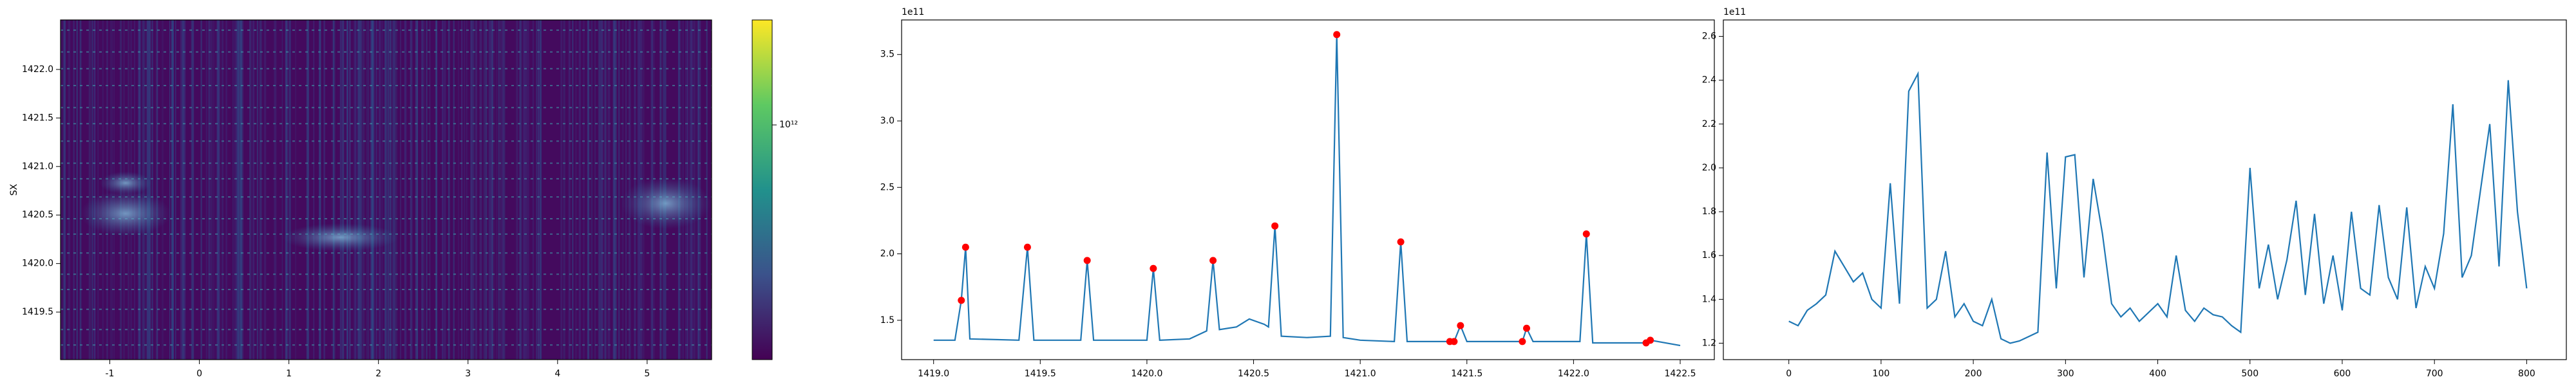 This screenshot has height=386, width=2576. What do you see at coordinates (762, 189) in the screenshot?
I see `colorbar` at bounding box center [762, 189].